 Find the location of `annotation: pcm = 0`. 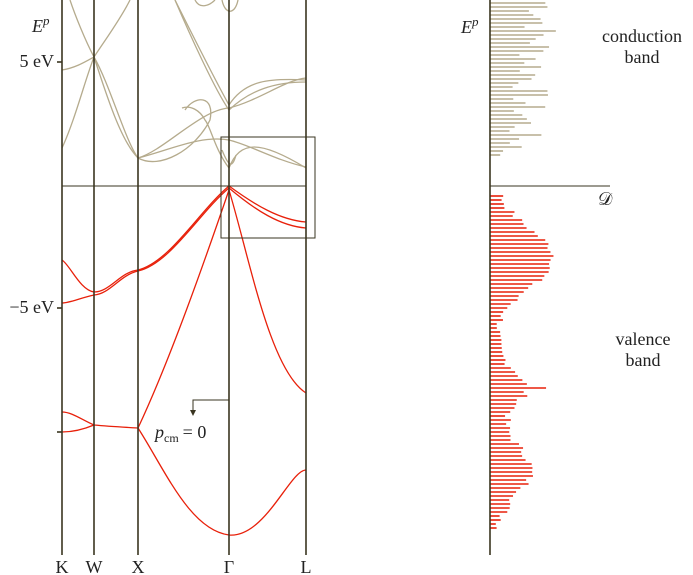

annotation: pcm = 0 is located at coordinates (179, 433).